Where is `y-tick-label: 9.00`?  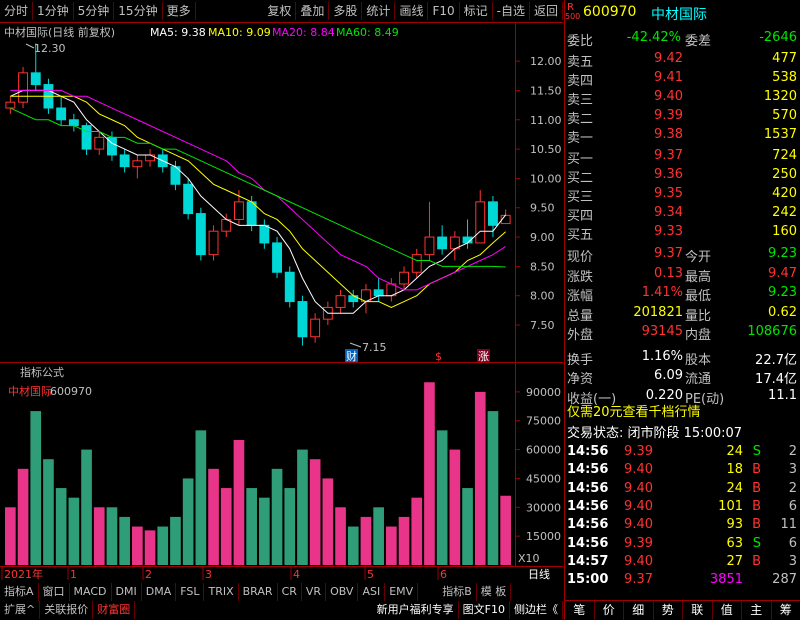
y-tick-label: 9.00 is located at coordinates (542, 237).